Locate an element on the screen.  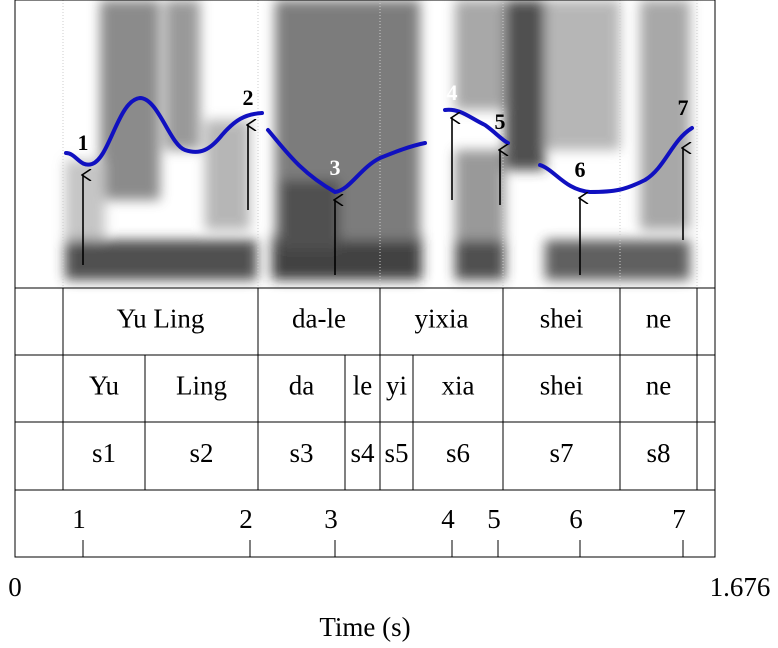
pitch-contour is located at coordinates (379, 145).